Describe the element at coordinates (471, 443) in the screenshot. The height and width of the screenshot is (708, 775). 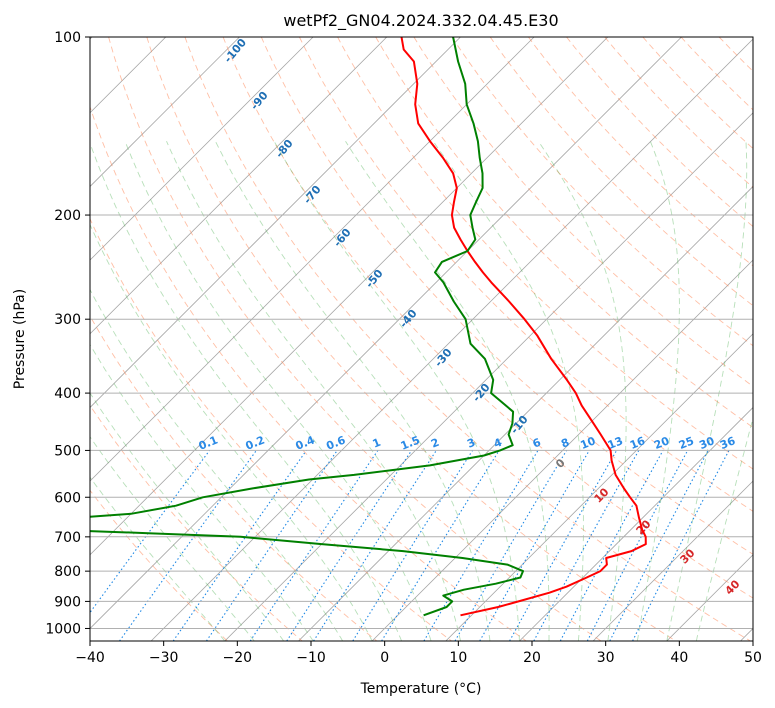
I see `mixing-ratio-label: 3` at that location.